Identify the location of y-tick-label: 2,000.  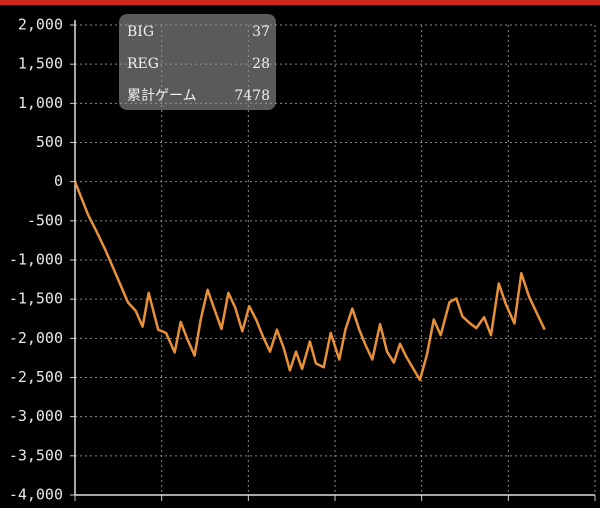
(40, 25).